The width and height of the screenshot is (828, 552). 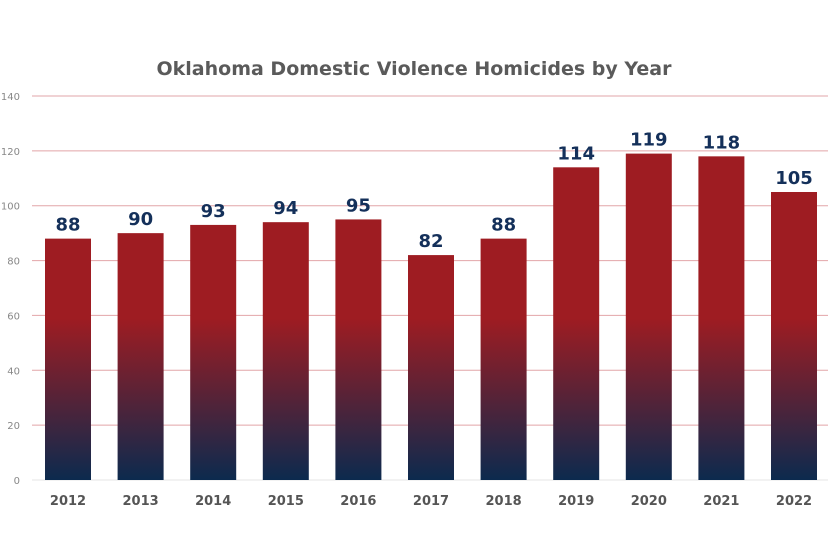 I want to click on x-tick-label: 2020, so click(x=649, y=501).